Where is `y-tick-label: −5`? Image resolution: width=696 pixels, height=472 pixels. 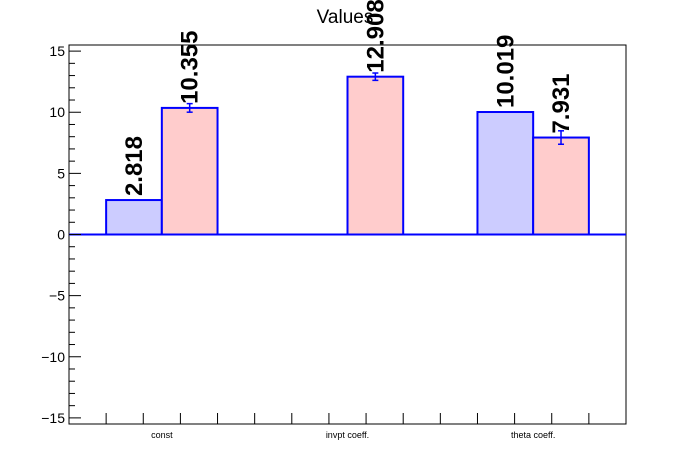 y-tick-label: −5 is located at coordinates (57, 296).